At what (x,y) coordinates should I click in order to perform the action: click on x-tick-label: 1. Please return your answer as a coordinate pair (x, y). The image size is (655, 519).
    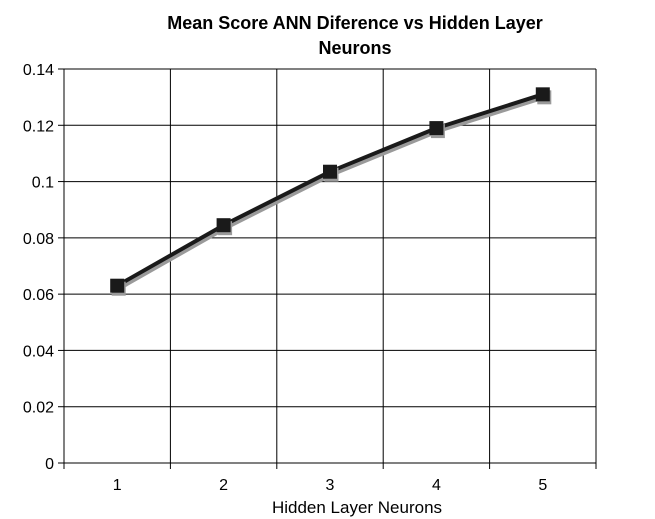
    Looking at the image, I should click on (117, 485).